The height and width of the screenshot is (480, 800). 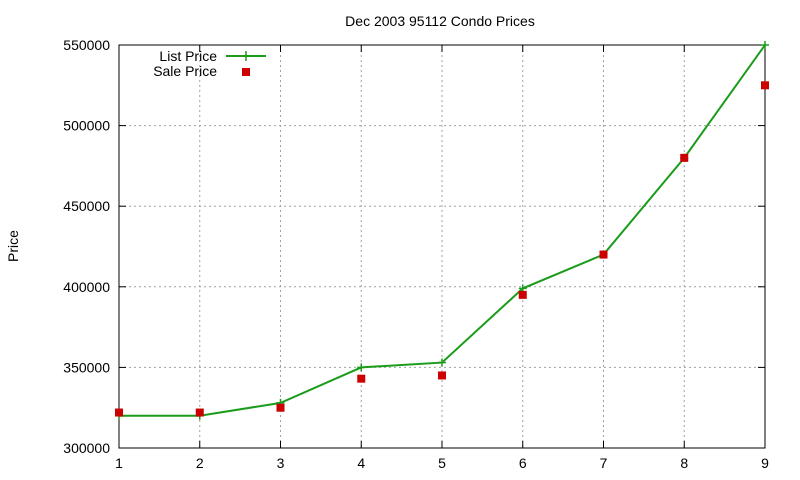 What do you see at coordinates (200, 463) in the screenshot?
I see `x-tick-label: 2` at bounding box center [200, 463].